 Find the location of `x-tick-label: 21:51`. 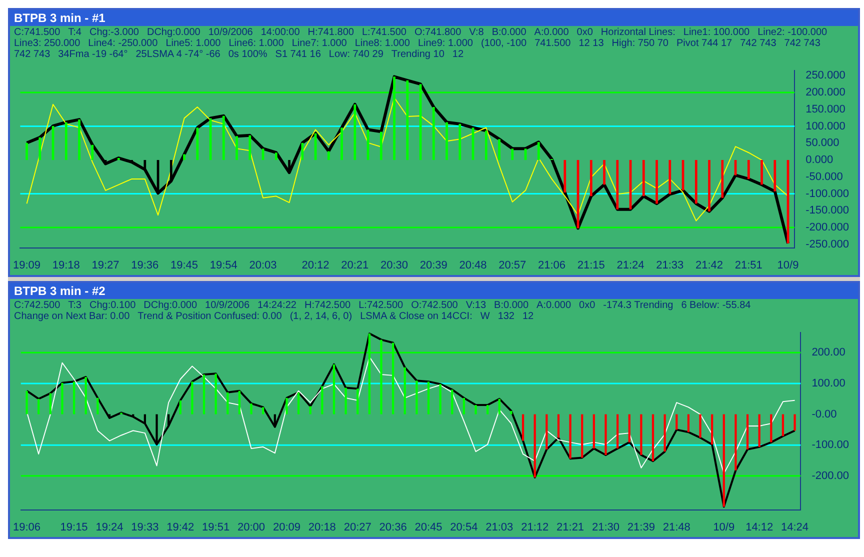

x-tick-label: 21:51 is located at coordinates (748, 265).